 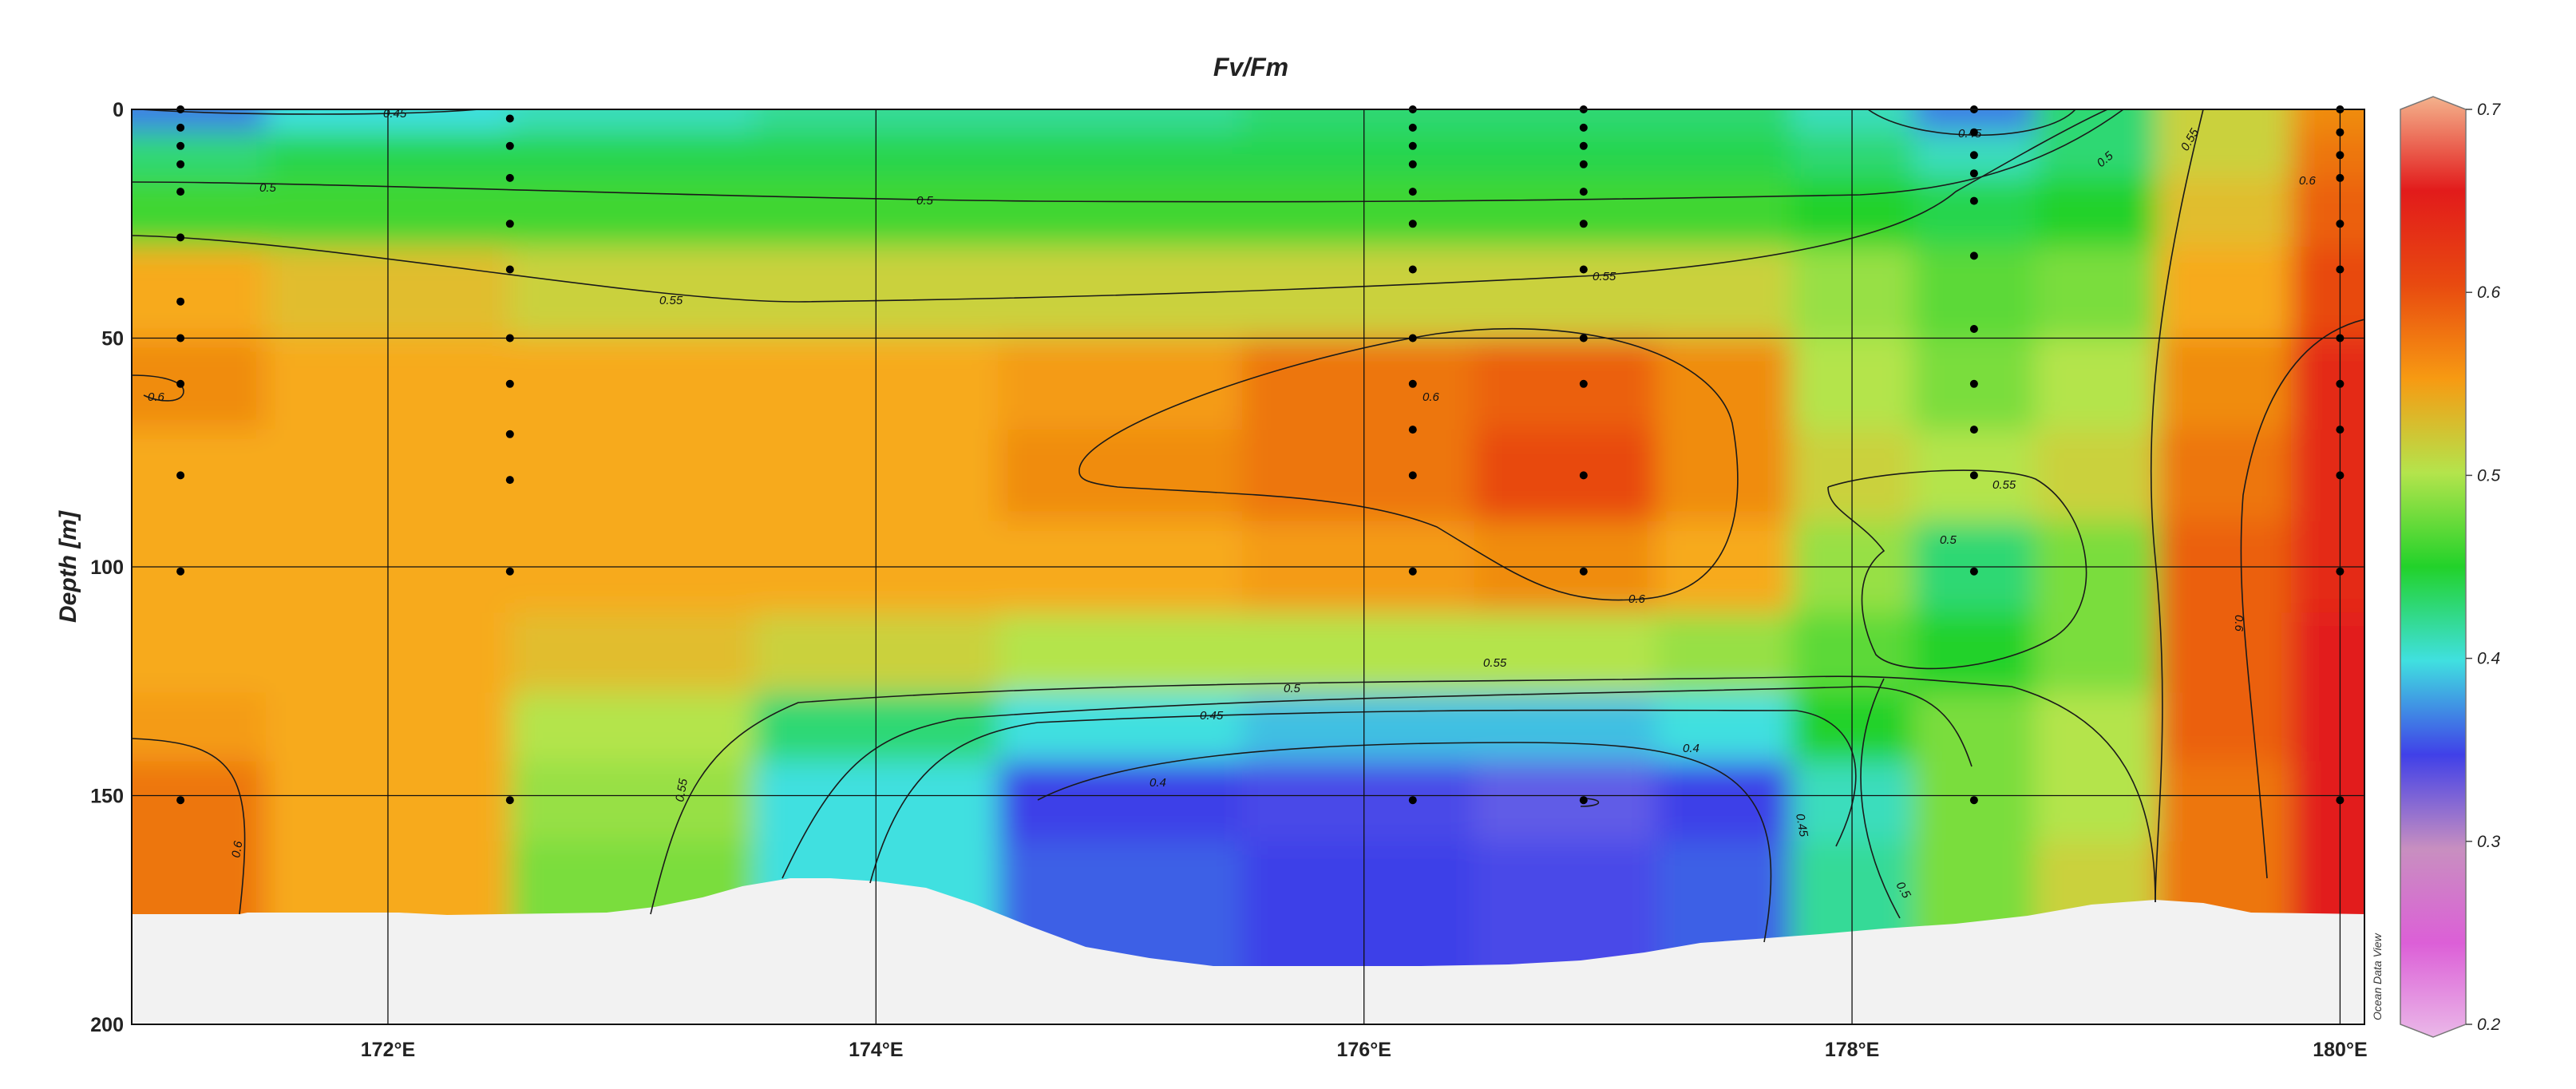 I want to click on colorbar-ticks: 0.2 0.3 0.4 0.5 0.6 0.7, so click(x=2484, y=567).